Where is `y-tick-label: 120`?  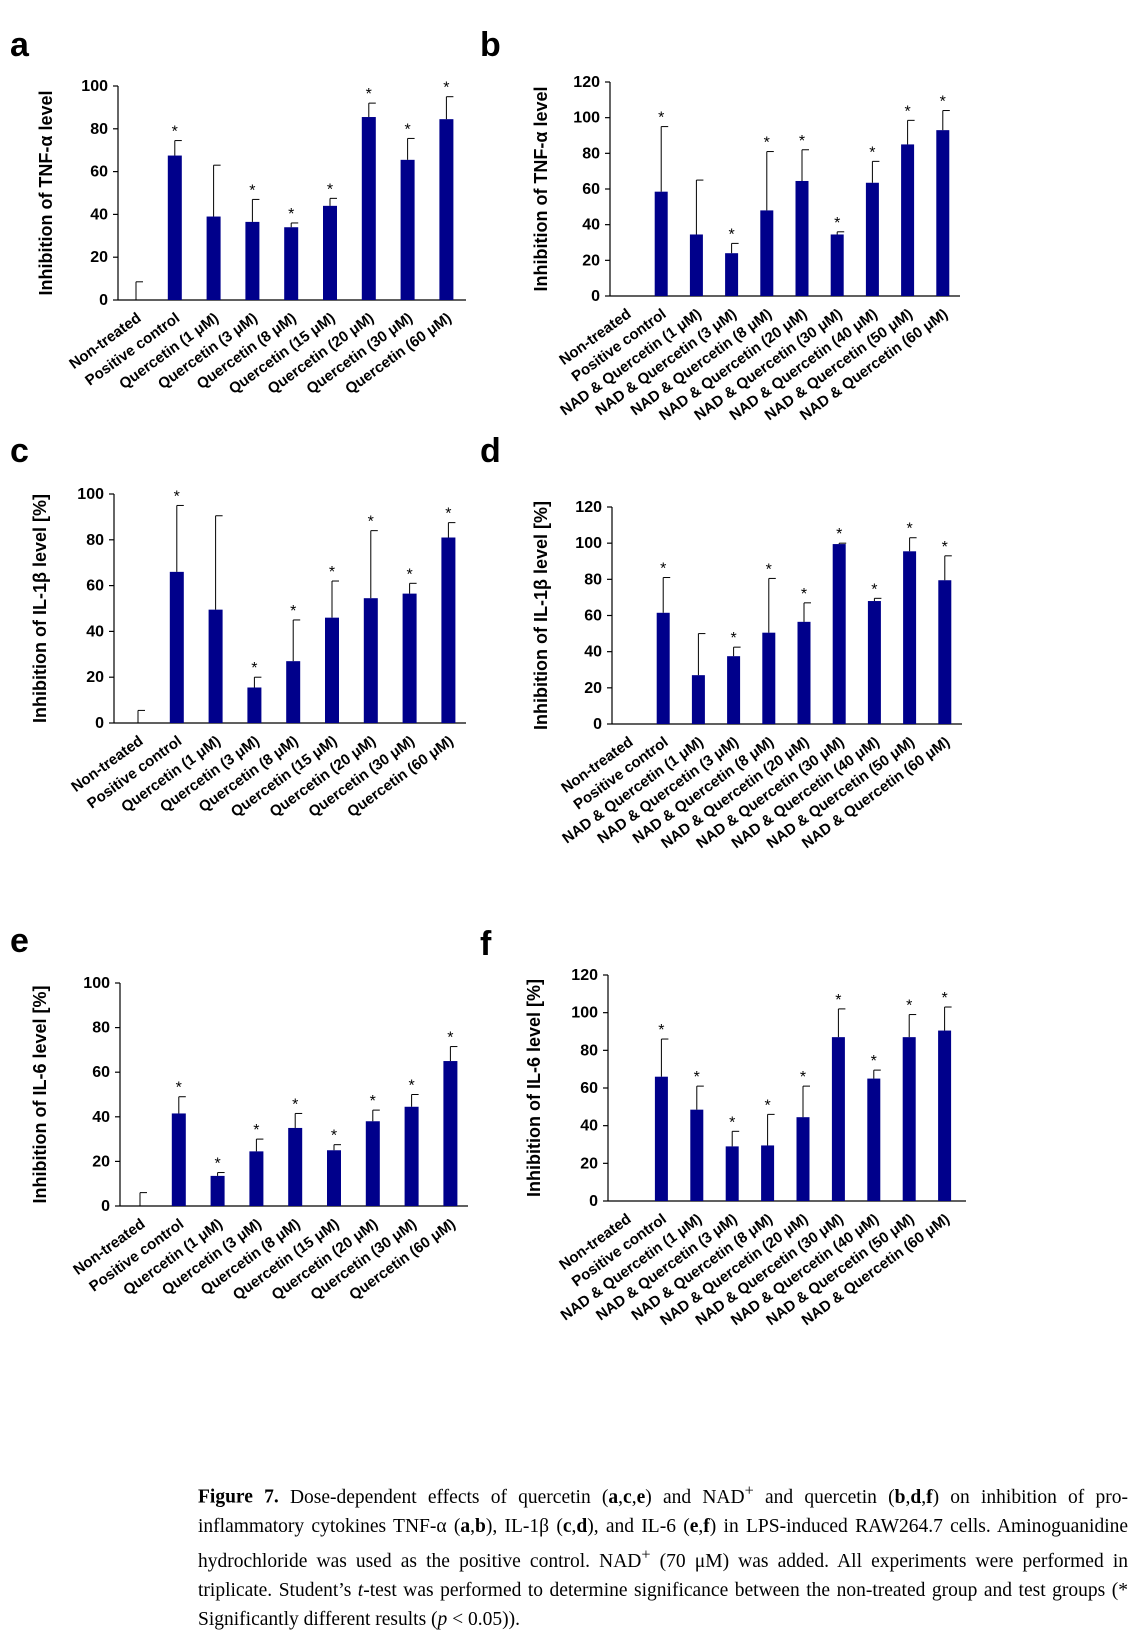
y-tick-label: 120 is located at coordinates (588, 507).